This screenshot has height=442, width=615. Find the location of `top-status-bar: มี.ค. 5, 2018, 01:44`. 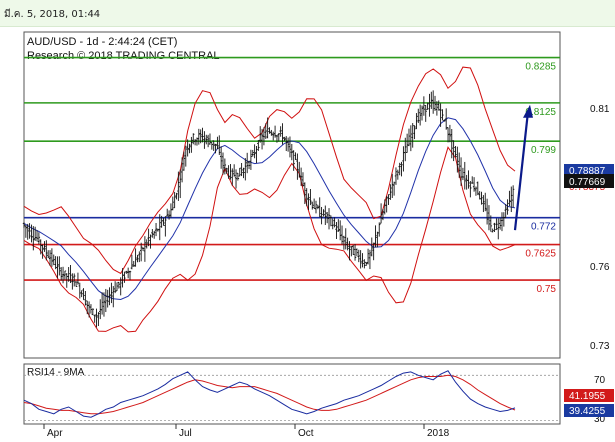

top-status-bar: มี.ค. 5, 2018, 01:44 is located at coordinates (307, 13).